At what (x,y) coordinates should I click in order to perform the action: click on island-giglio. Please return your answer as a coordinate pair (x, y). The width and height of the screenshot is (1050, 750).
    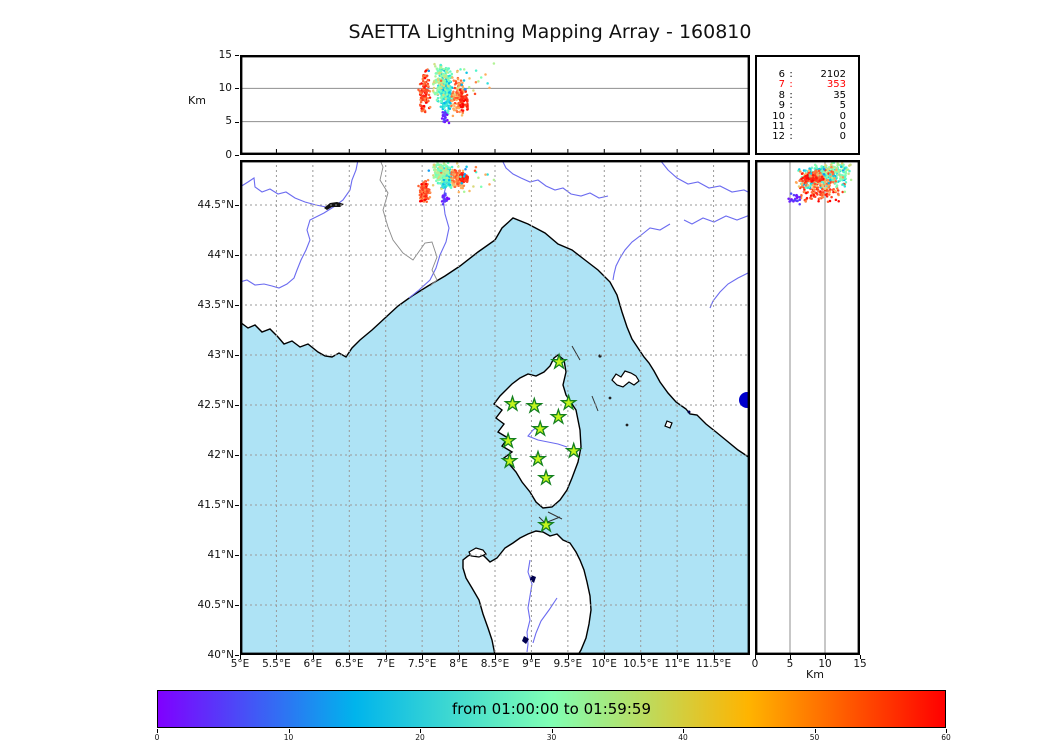
    Looking at the image, I should click on (668, 424).